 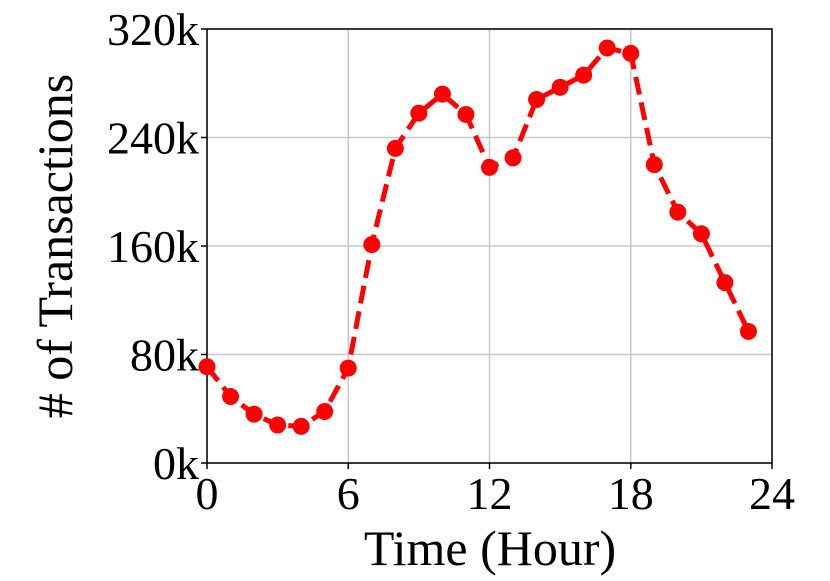 What do you see at coordinates (153, 138) in the screenshot?
I see `y-tick-label: 240k` at bounding box center [153, 138].